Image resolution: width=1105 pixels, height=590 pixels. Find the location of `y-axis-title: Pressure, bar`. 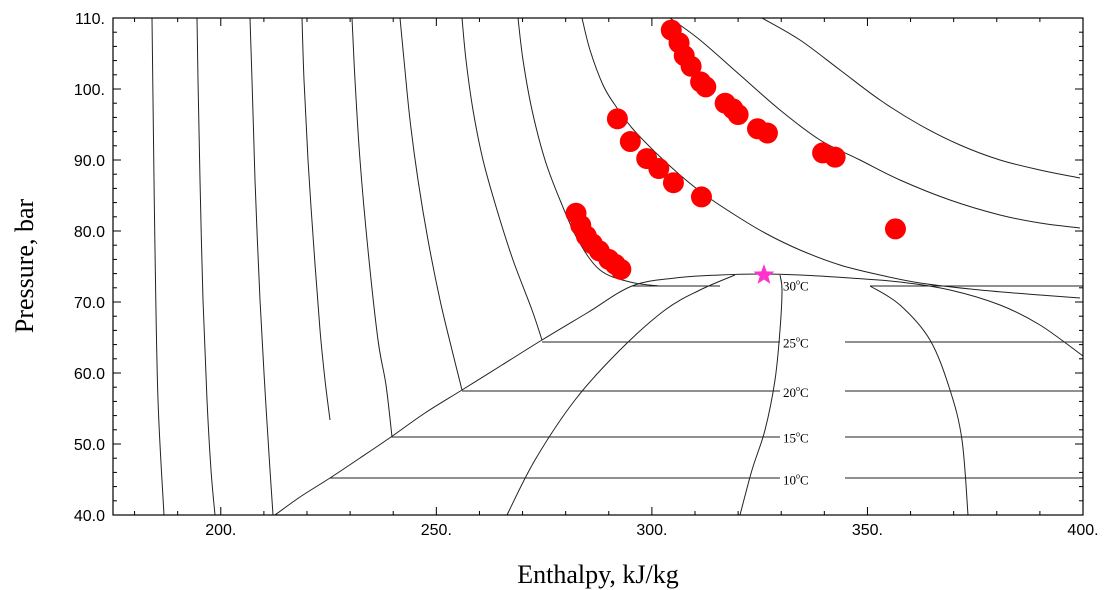

y-axis-title: Pressure, bar is located at coordinates (24, 266).